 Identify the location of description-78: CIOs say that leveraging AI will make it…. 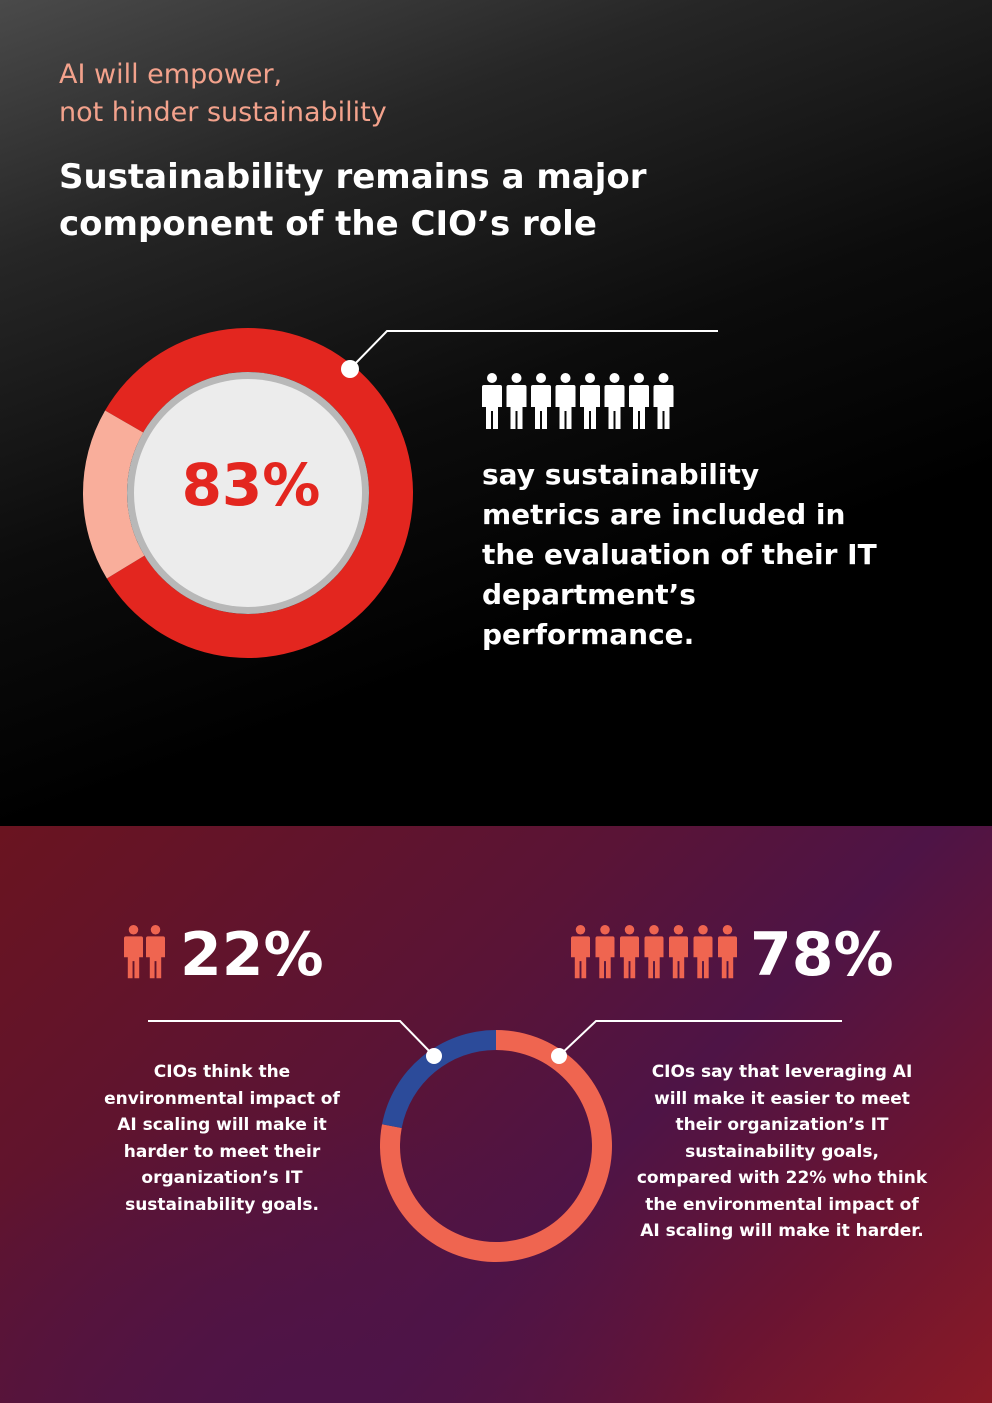
(782, 1151).